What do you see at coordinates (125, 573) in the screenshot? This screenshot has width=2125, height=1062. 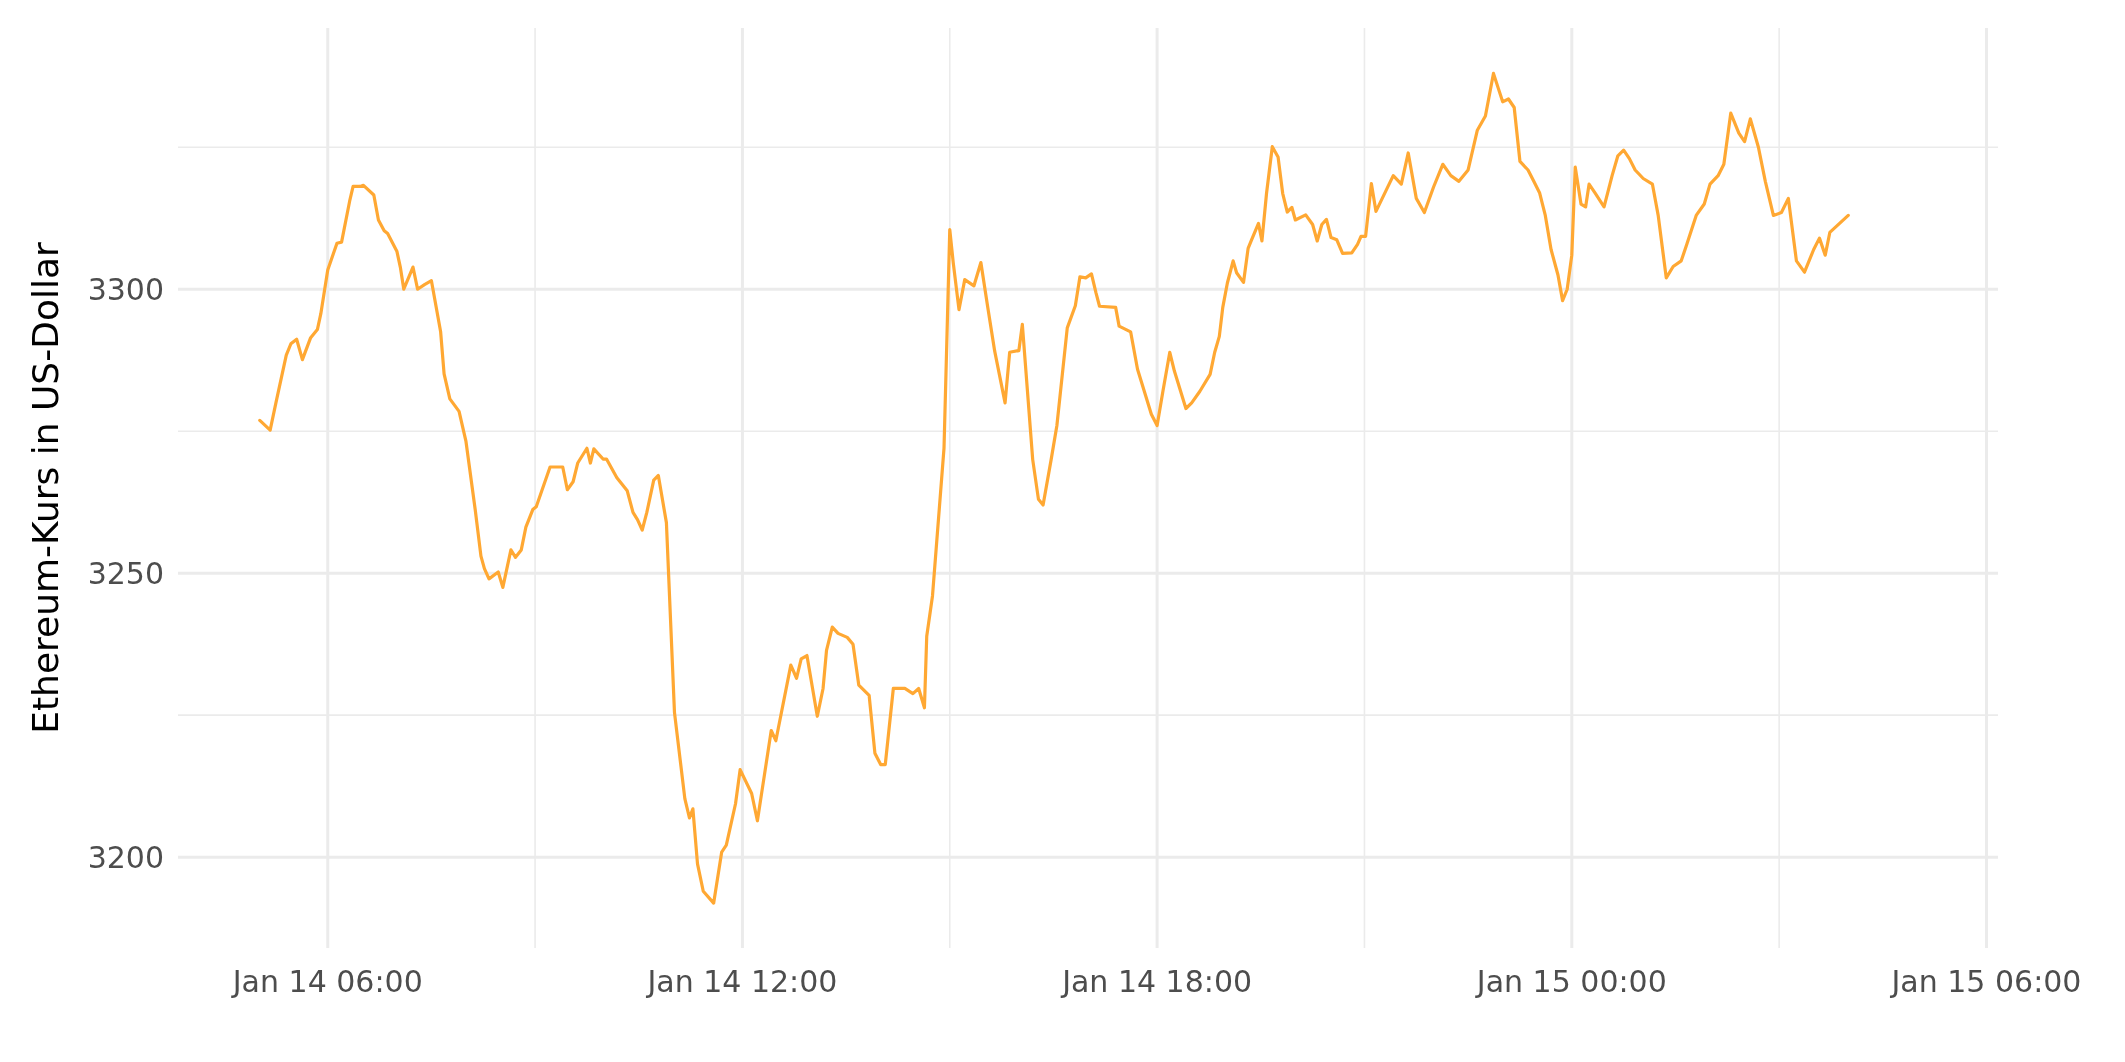 I see `y-tick-label: 3250` at bounding box center [125, 573].